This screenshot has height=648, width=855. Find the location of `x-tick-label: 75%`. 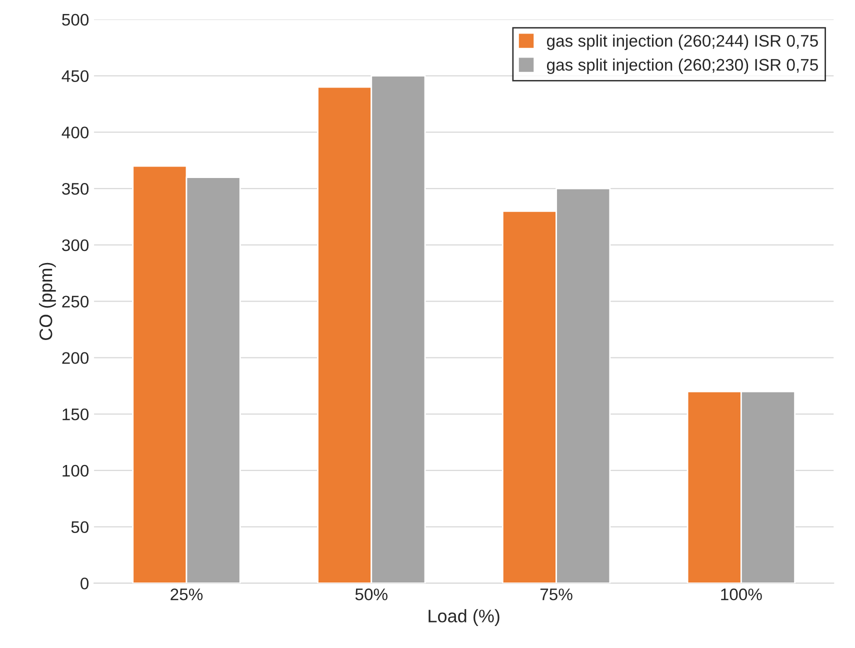

x-tick-label: 75% is located at coordinates (556, 594).